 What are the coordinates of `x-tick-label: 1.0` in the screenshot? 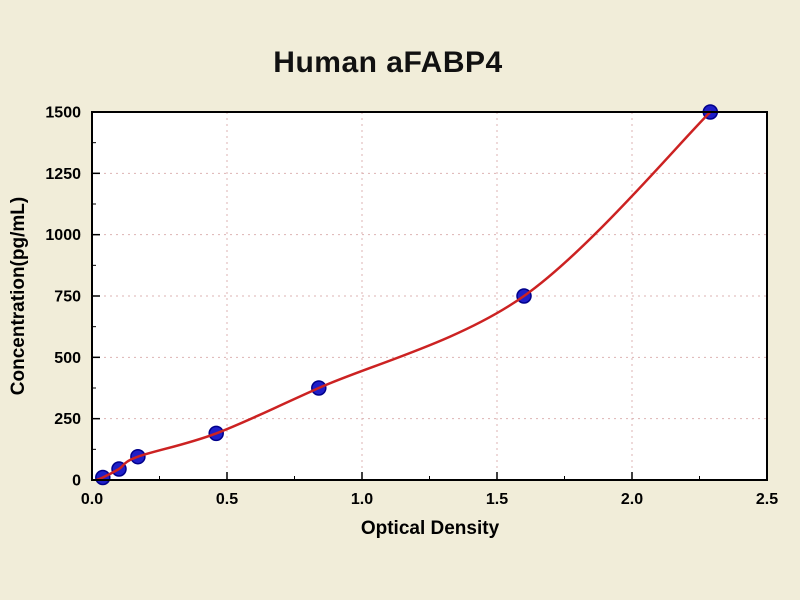 It's located at (362, 499).